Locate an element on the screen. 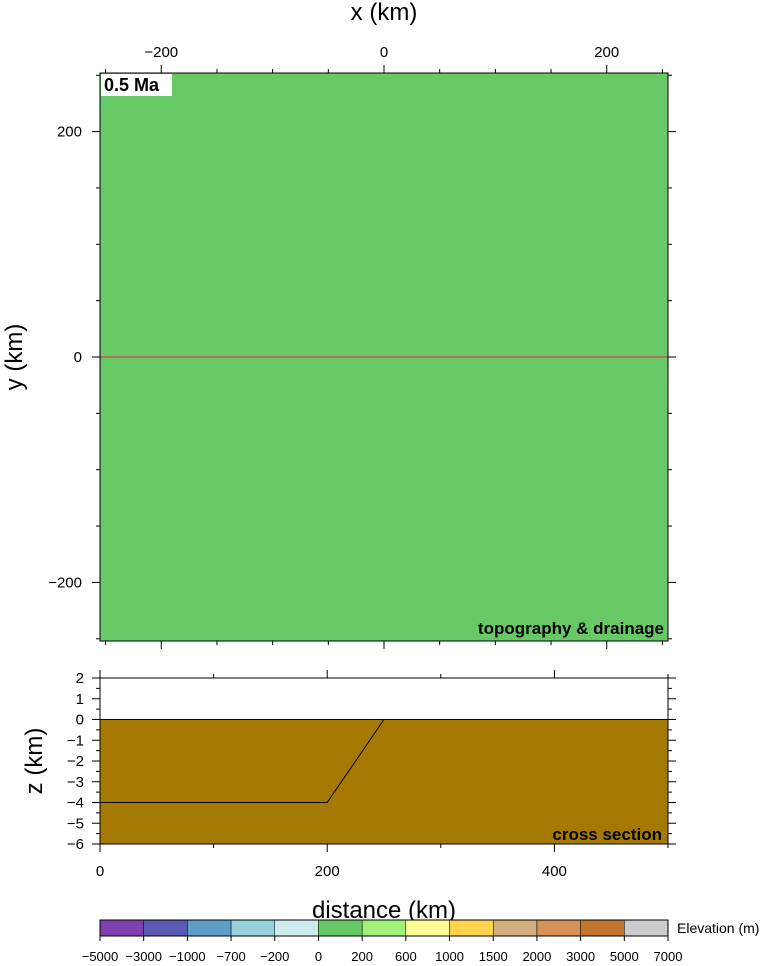 The height and width of the screenshot is (966, 776). colorbar-tick-label: −700 is located at coordinates (230, 956).